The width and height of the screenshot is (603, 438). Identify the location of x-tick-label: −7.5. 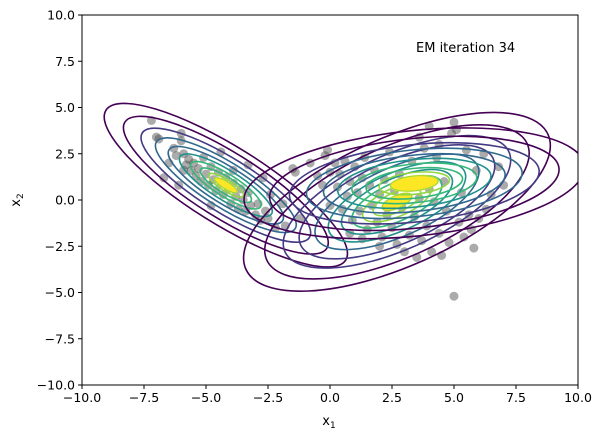
(144, 397).